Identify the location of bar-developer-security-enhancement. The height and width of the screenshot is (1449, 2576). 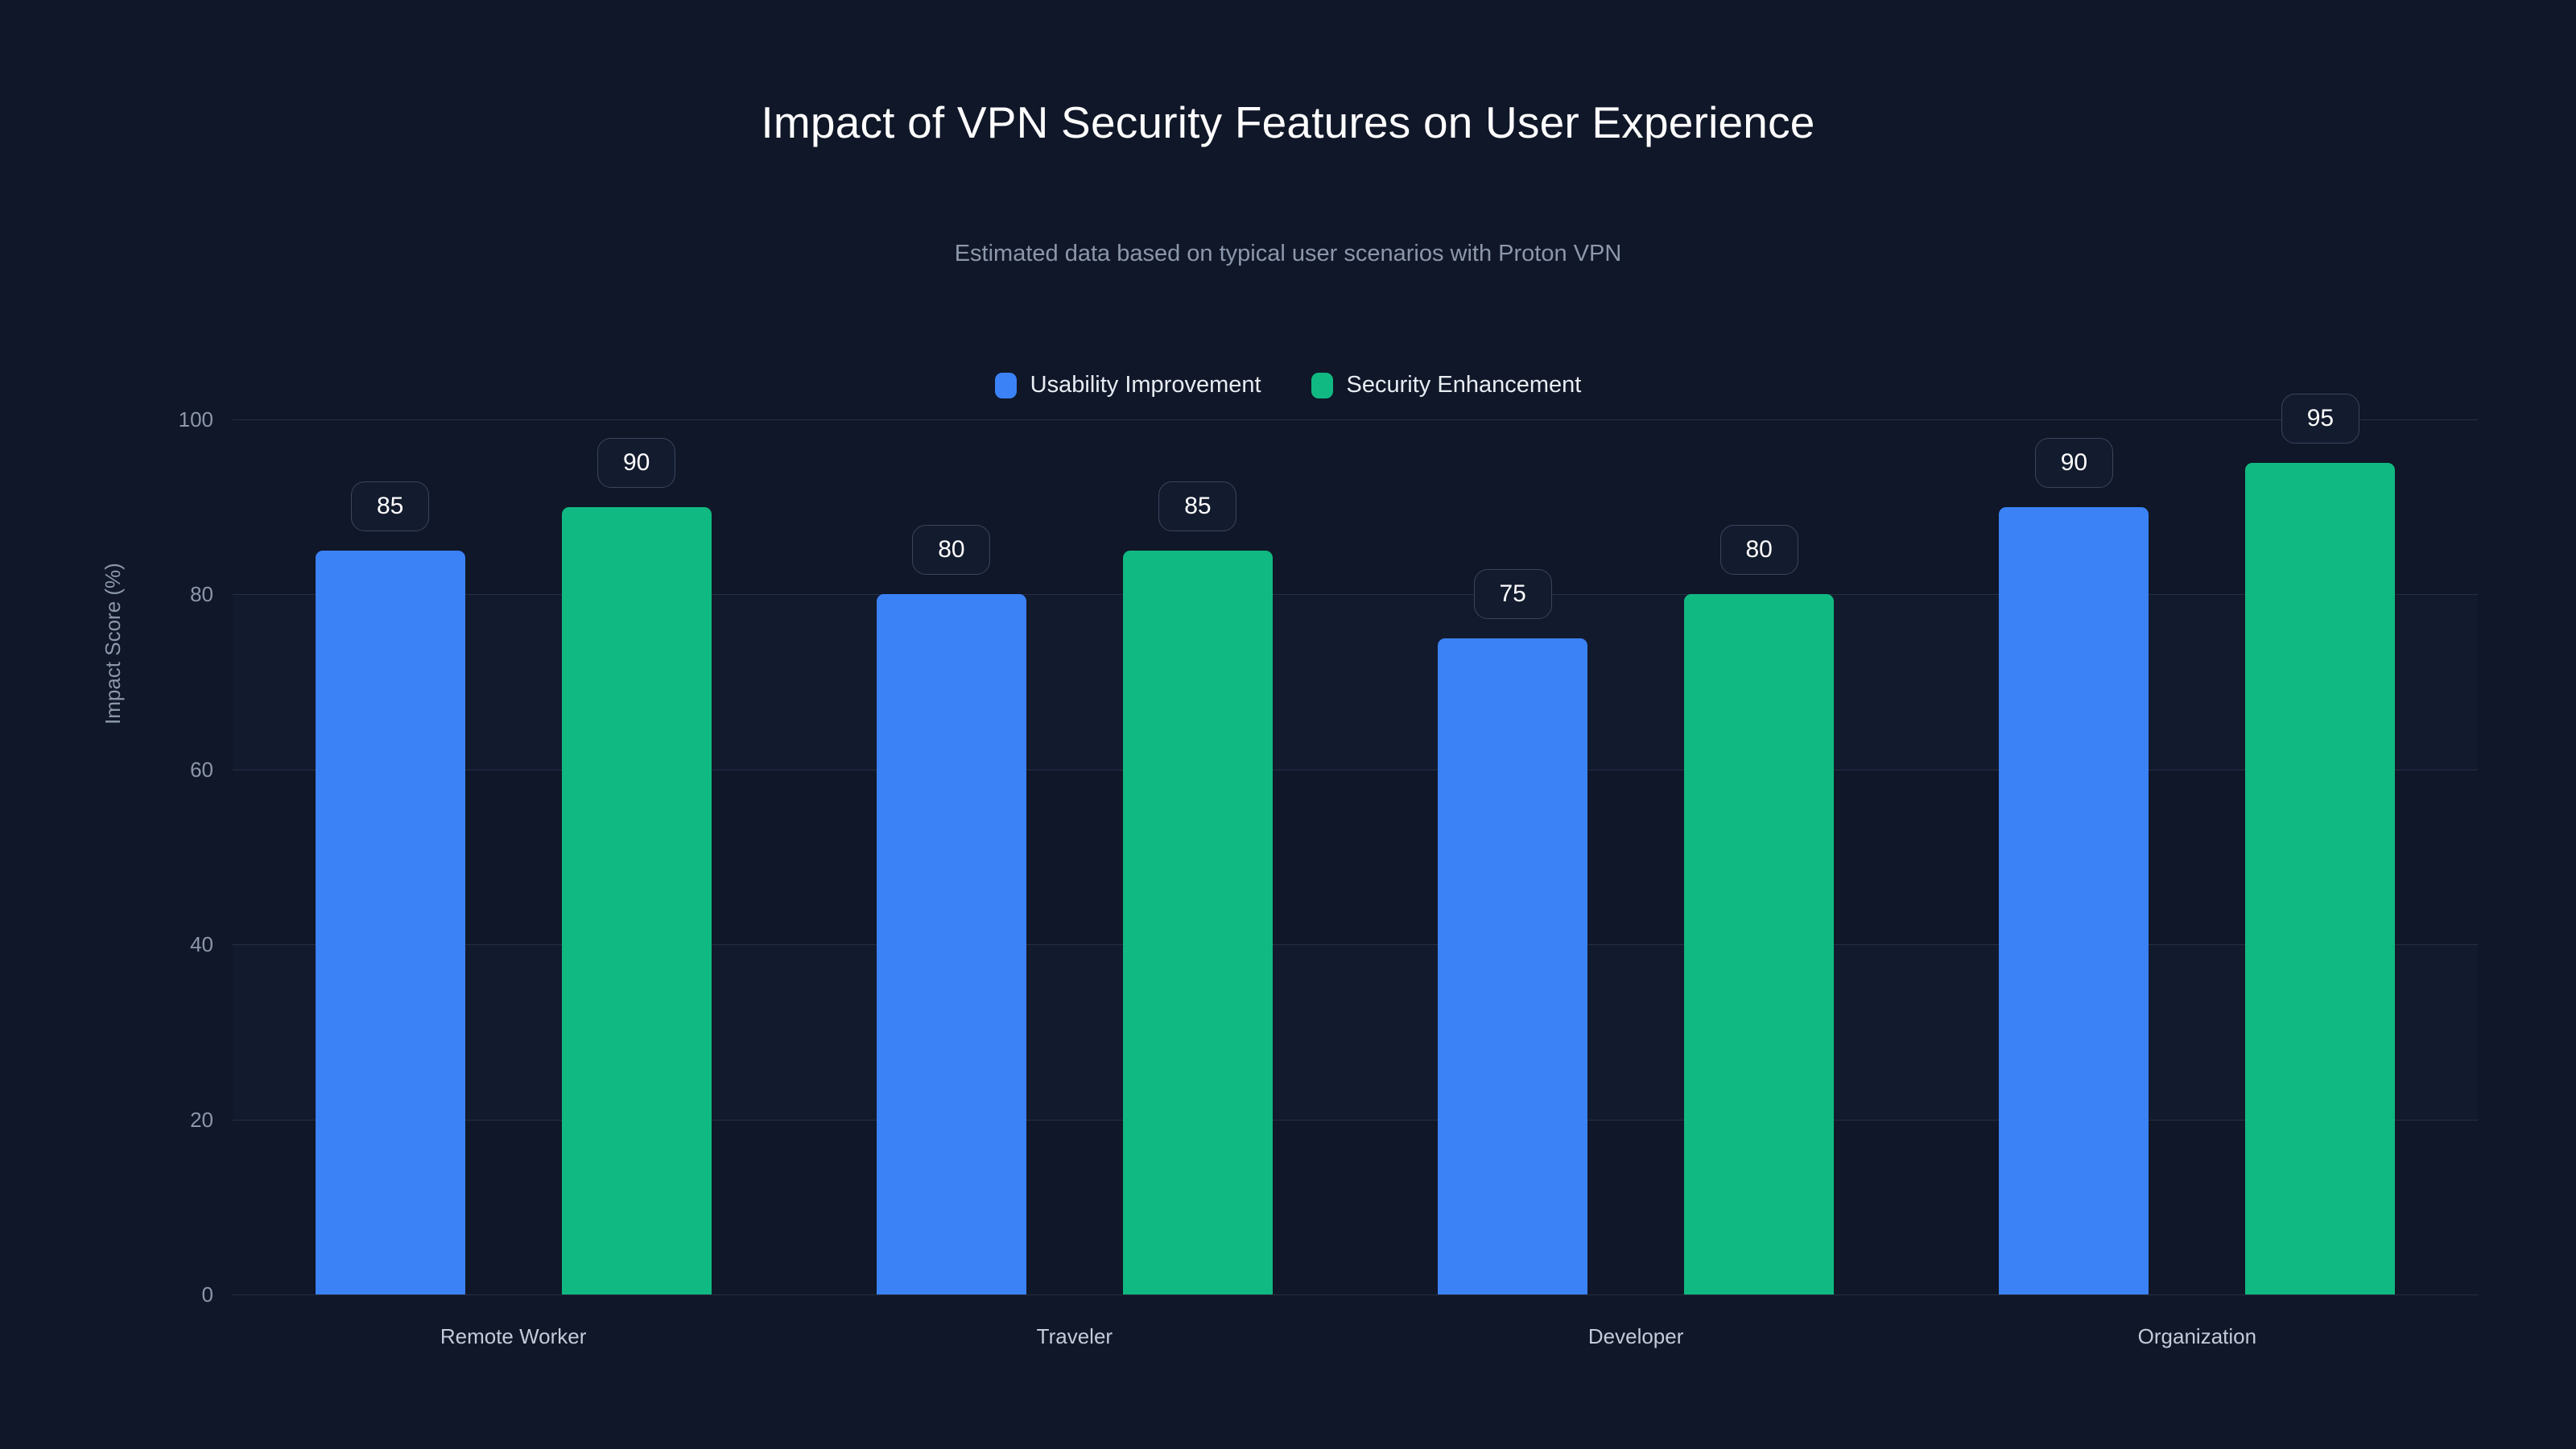
(1759, 944).